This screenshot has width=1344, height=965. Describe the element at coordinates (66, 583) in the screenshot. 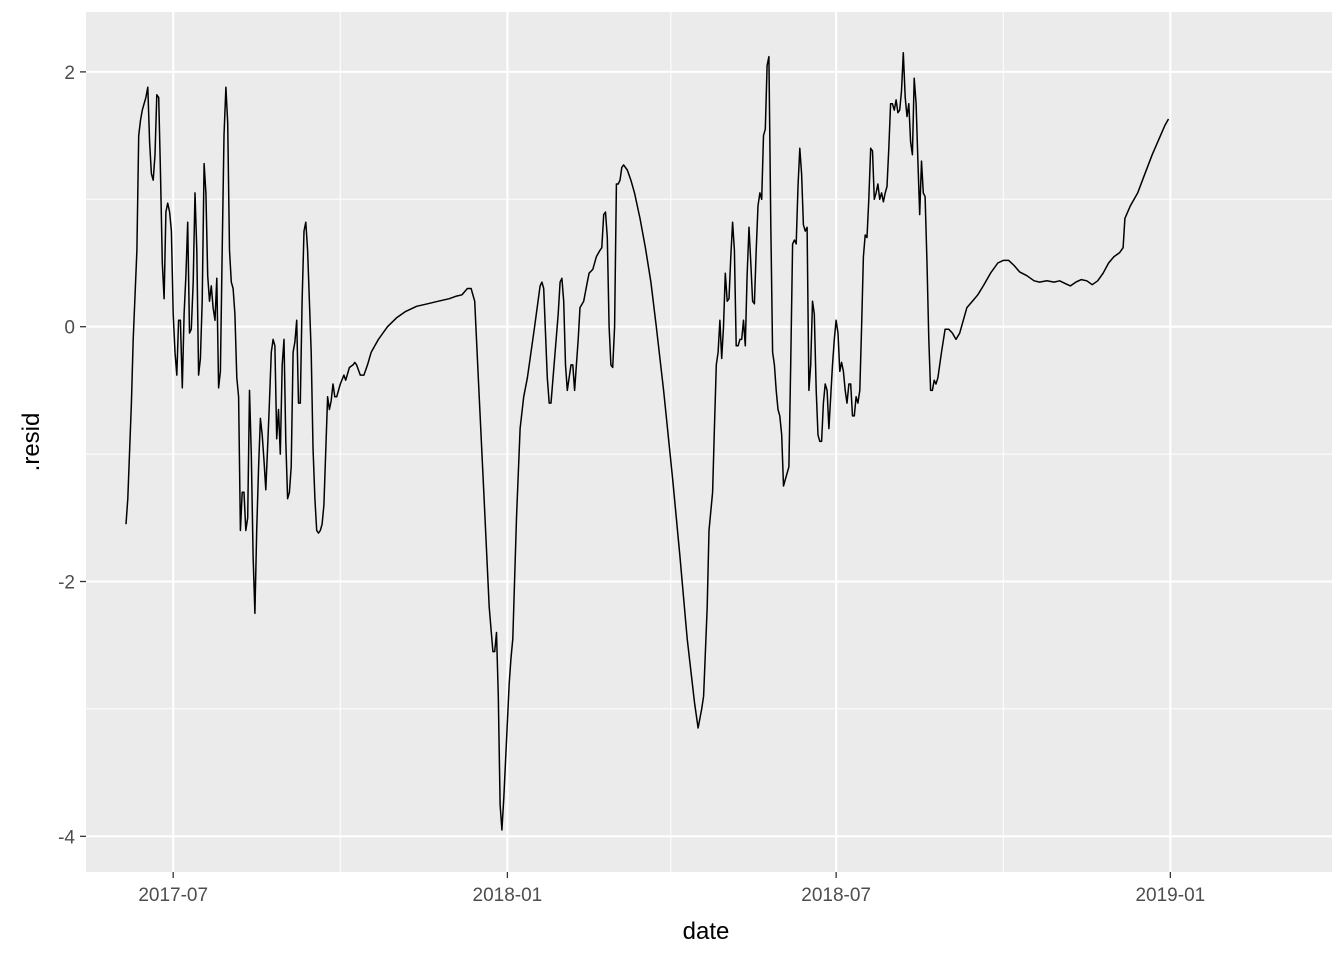

I see `y-tick-label: -2` at that location.